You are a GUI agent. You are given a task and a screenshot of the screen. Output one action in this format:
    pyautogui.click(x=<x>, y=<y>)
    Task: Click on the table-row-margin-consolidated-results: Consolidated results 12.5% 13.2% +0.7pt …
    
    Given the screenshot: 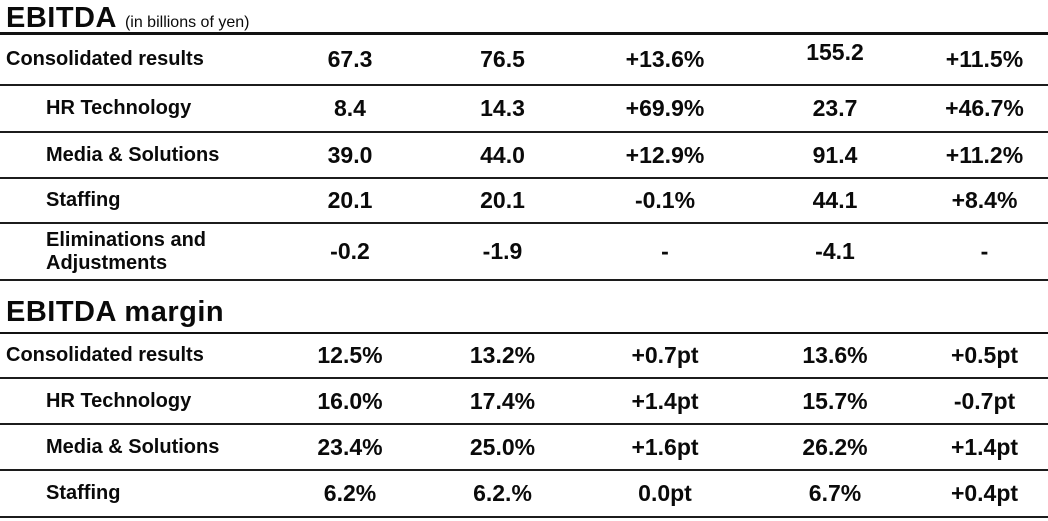 What is the action you would take?
    pyautogui.click(x=524, y=356)
    